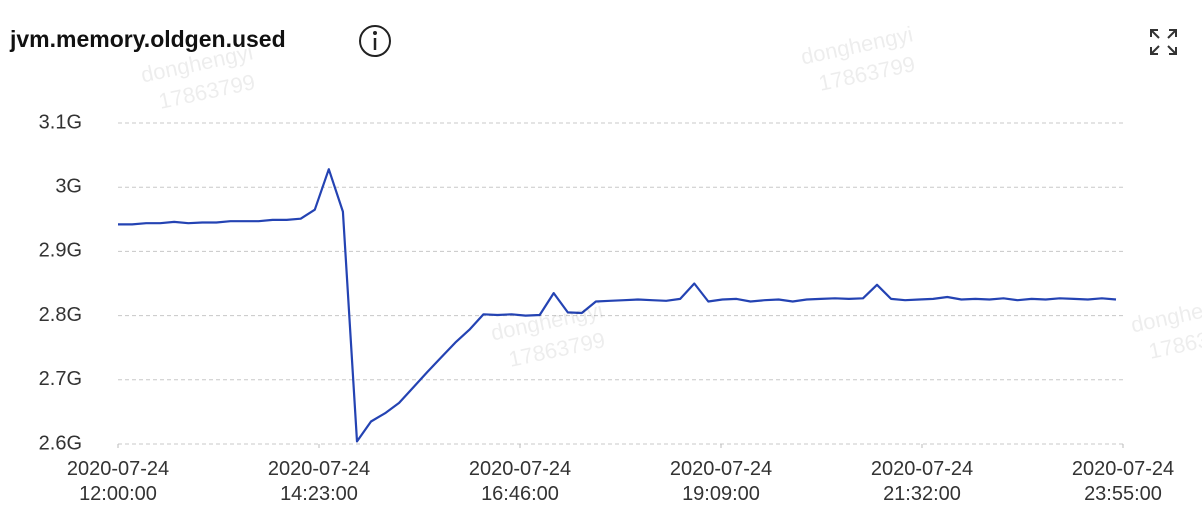 The height and width of the screenshot is (510, 1202). Describe the element at coordinates (319, 481) in the screenshot. I see `x-tick-label: 2020-07-24 14:23:00` at that location.